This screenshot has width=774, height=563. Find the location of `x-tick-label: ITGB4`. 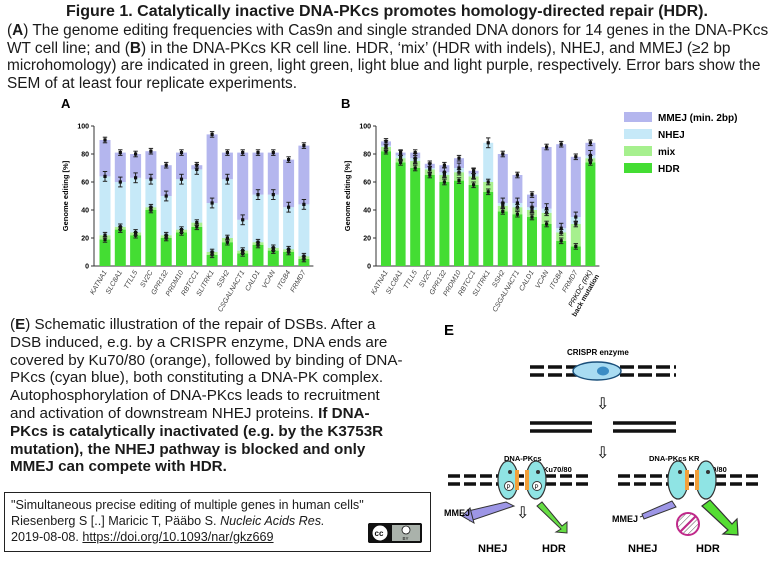

x-tick-label: ITGB4 is located at coordinates (284, 279).